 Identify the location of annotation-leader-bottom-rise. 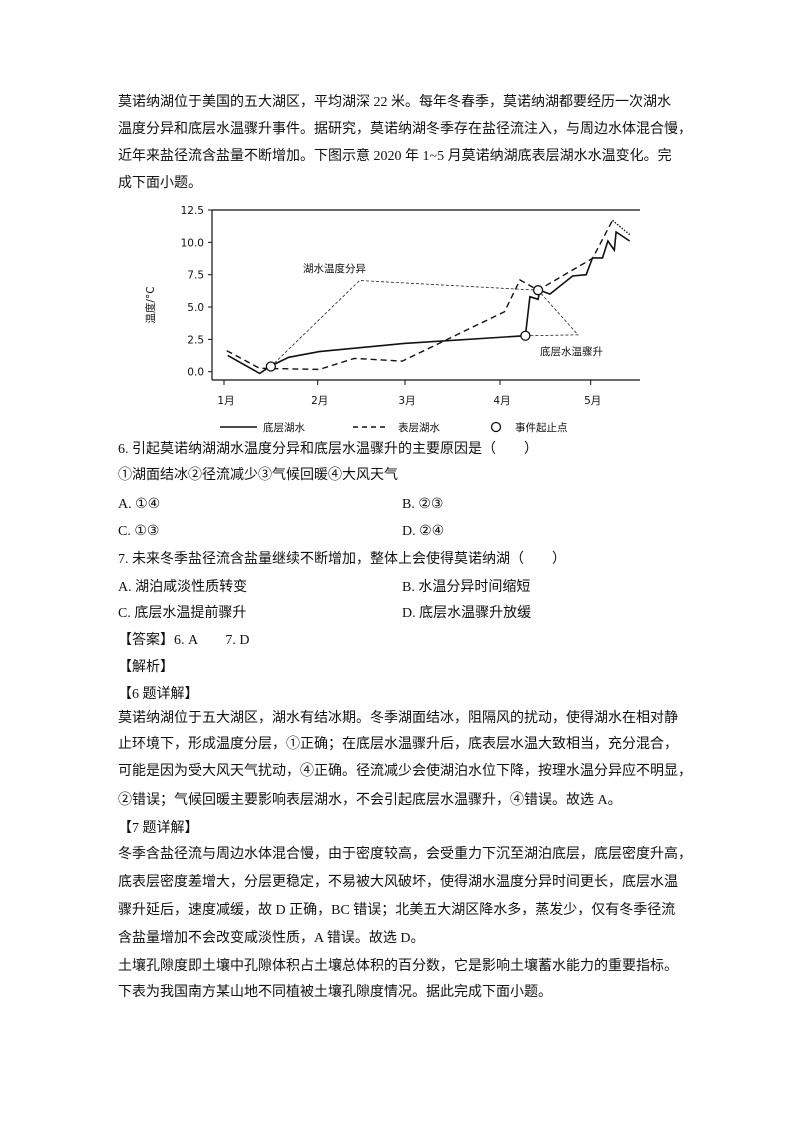
(552, 313).